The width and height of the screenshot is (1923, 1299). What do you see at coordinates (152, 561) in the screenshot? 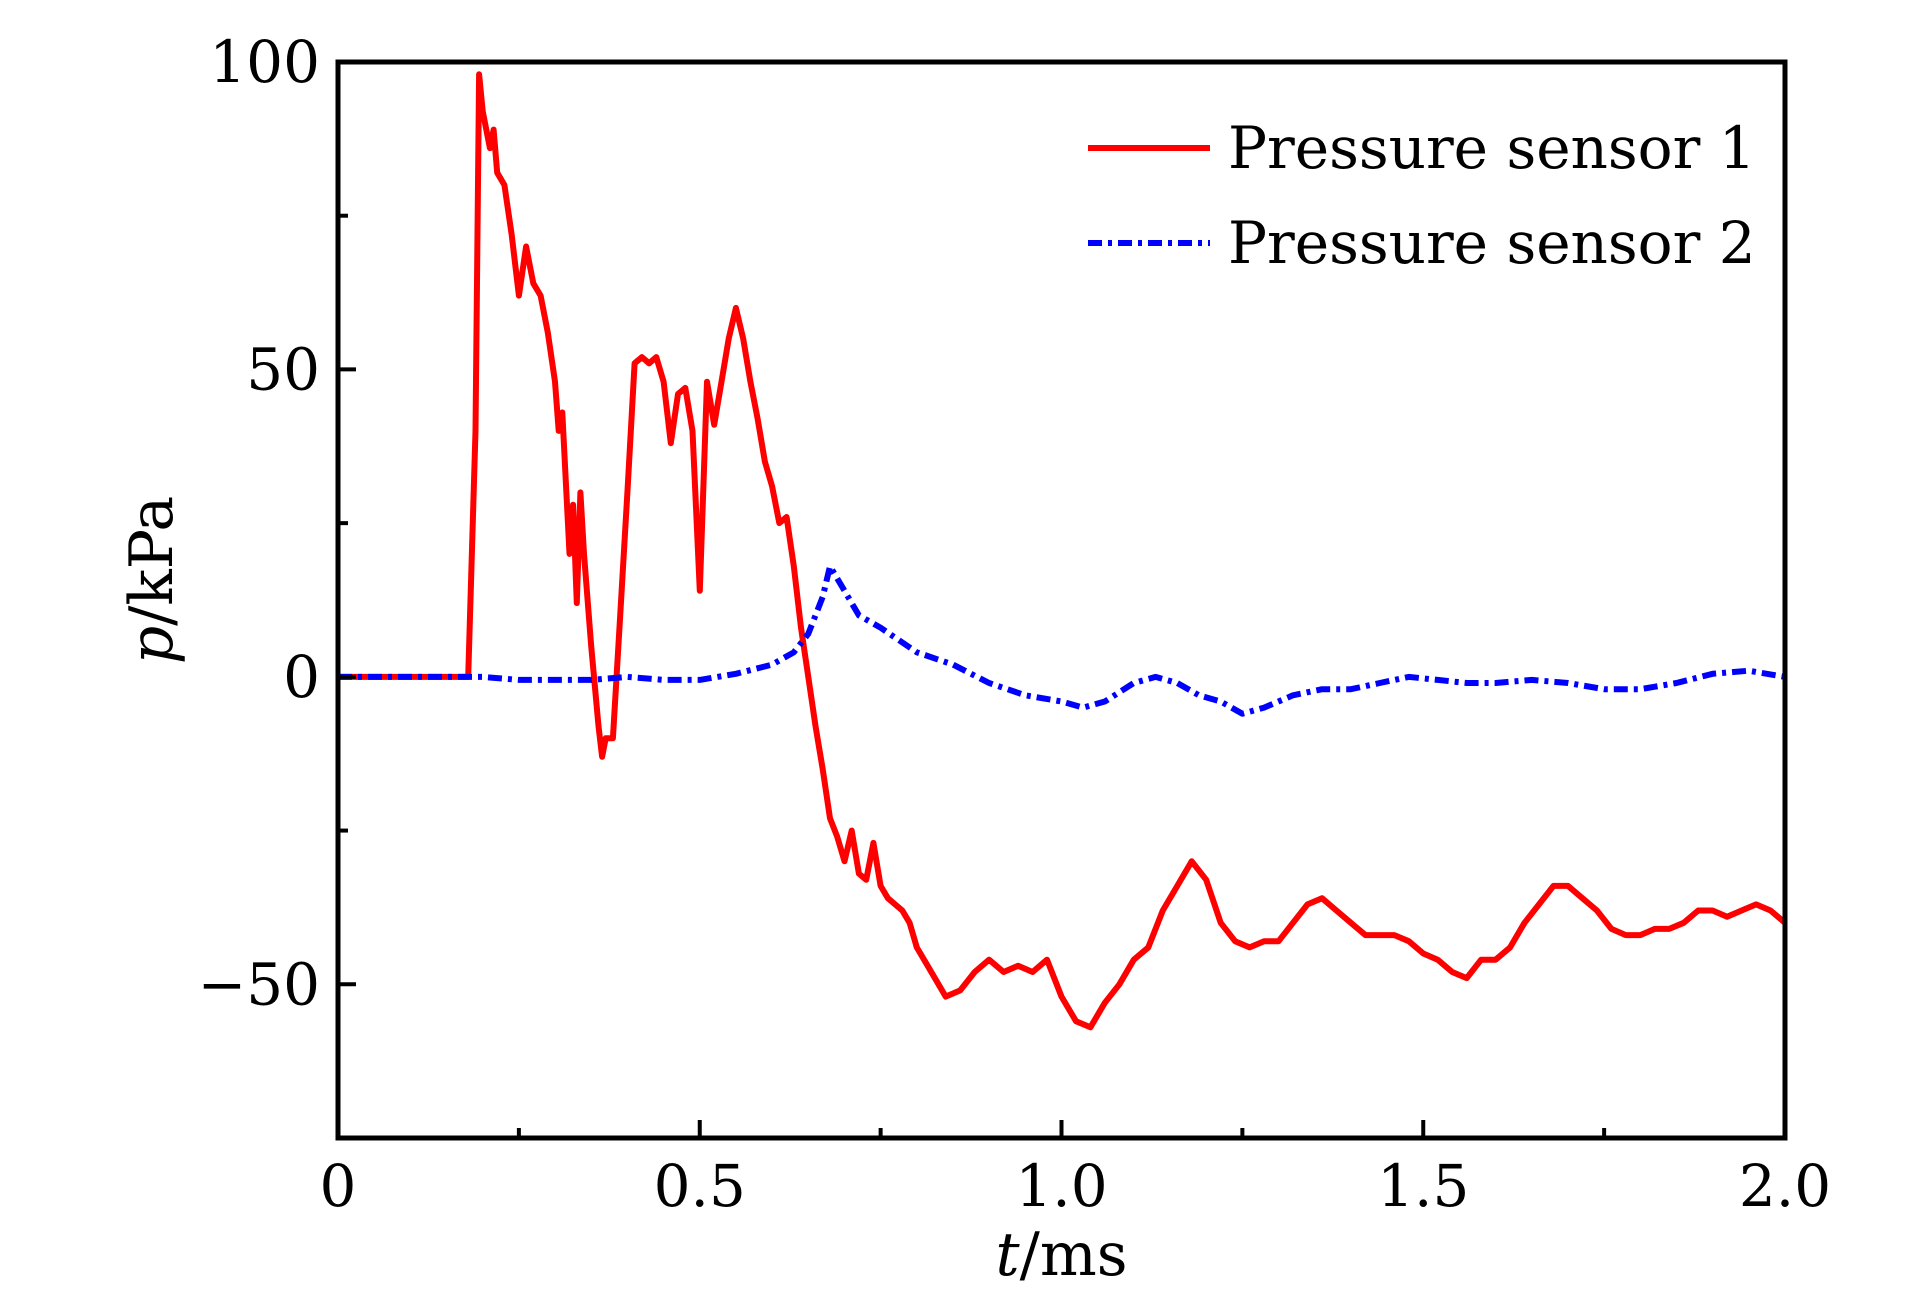
I see `y-axis-unit: /kPa` at bounding box center [152, 561].